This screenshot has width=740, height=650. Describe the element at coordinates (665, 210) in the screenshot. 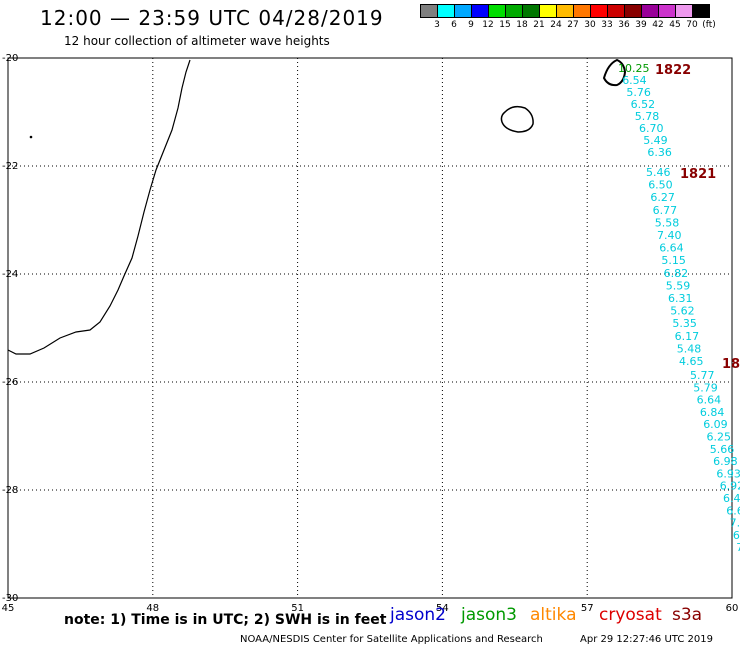

I see `track-value-label: 6.77` at that location.